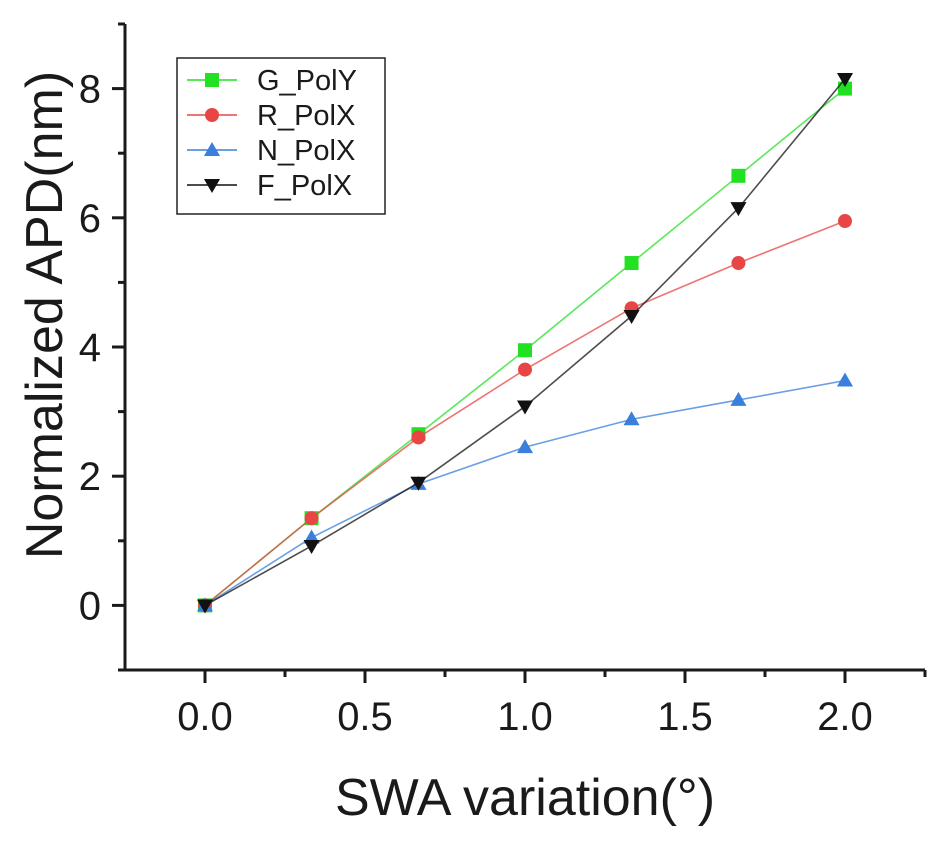 The height and width of the screenshot is (854, 944). Describe the element at coordinates (90, 90) in the screenshot. I see `y-tick-label: 8` at that location.